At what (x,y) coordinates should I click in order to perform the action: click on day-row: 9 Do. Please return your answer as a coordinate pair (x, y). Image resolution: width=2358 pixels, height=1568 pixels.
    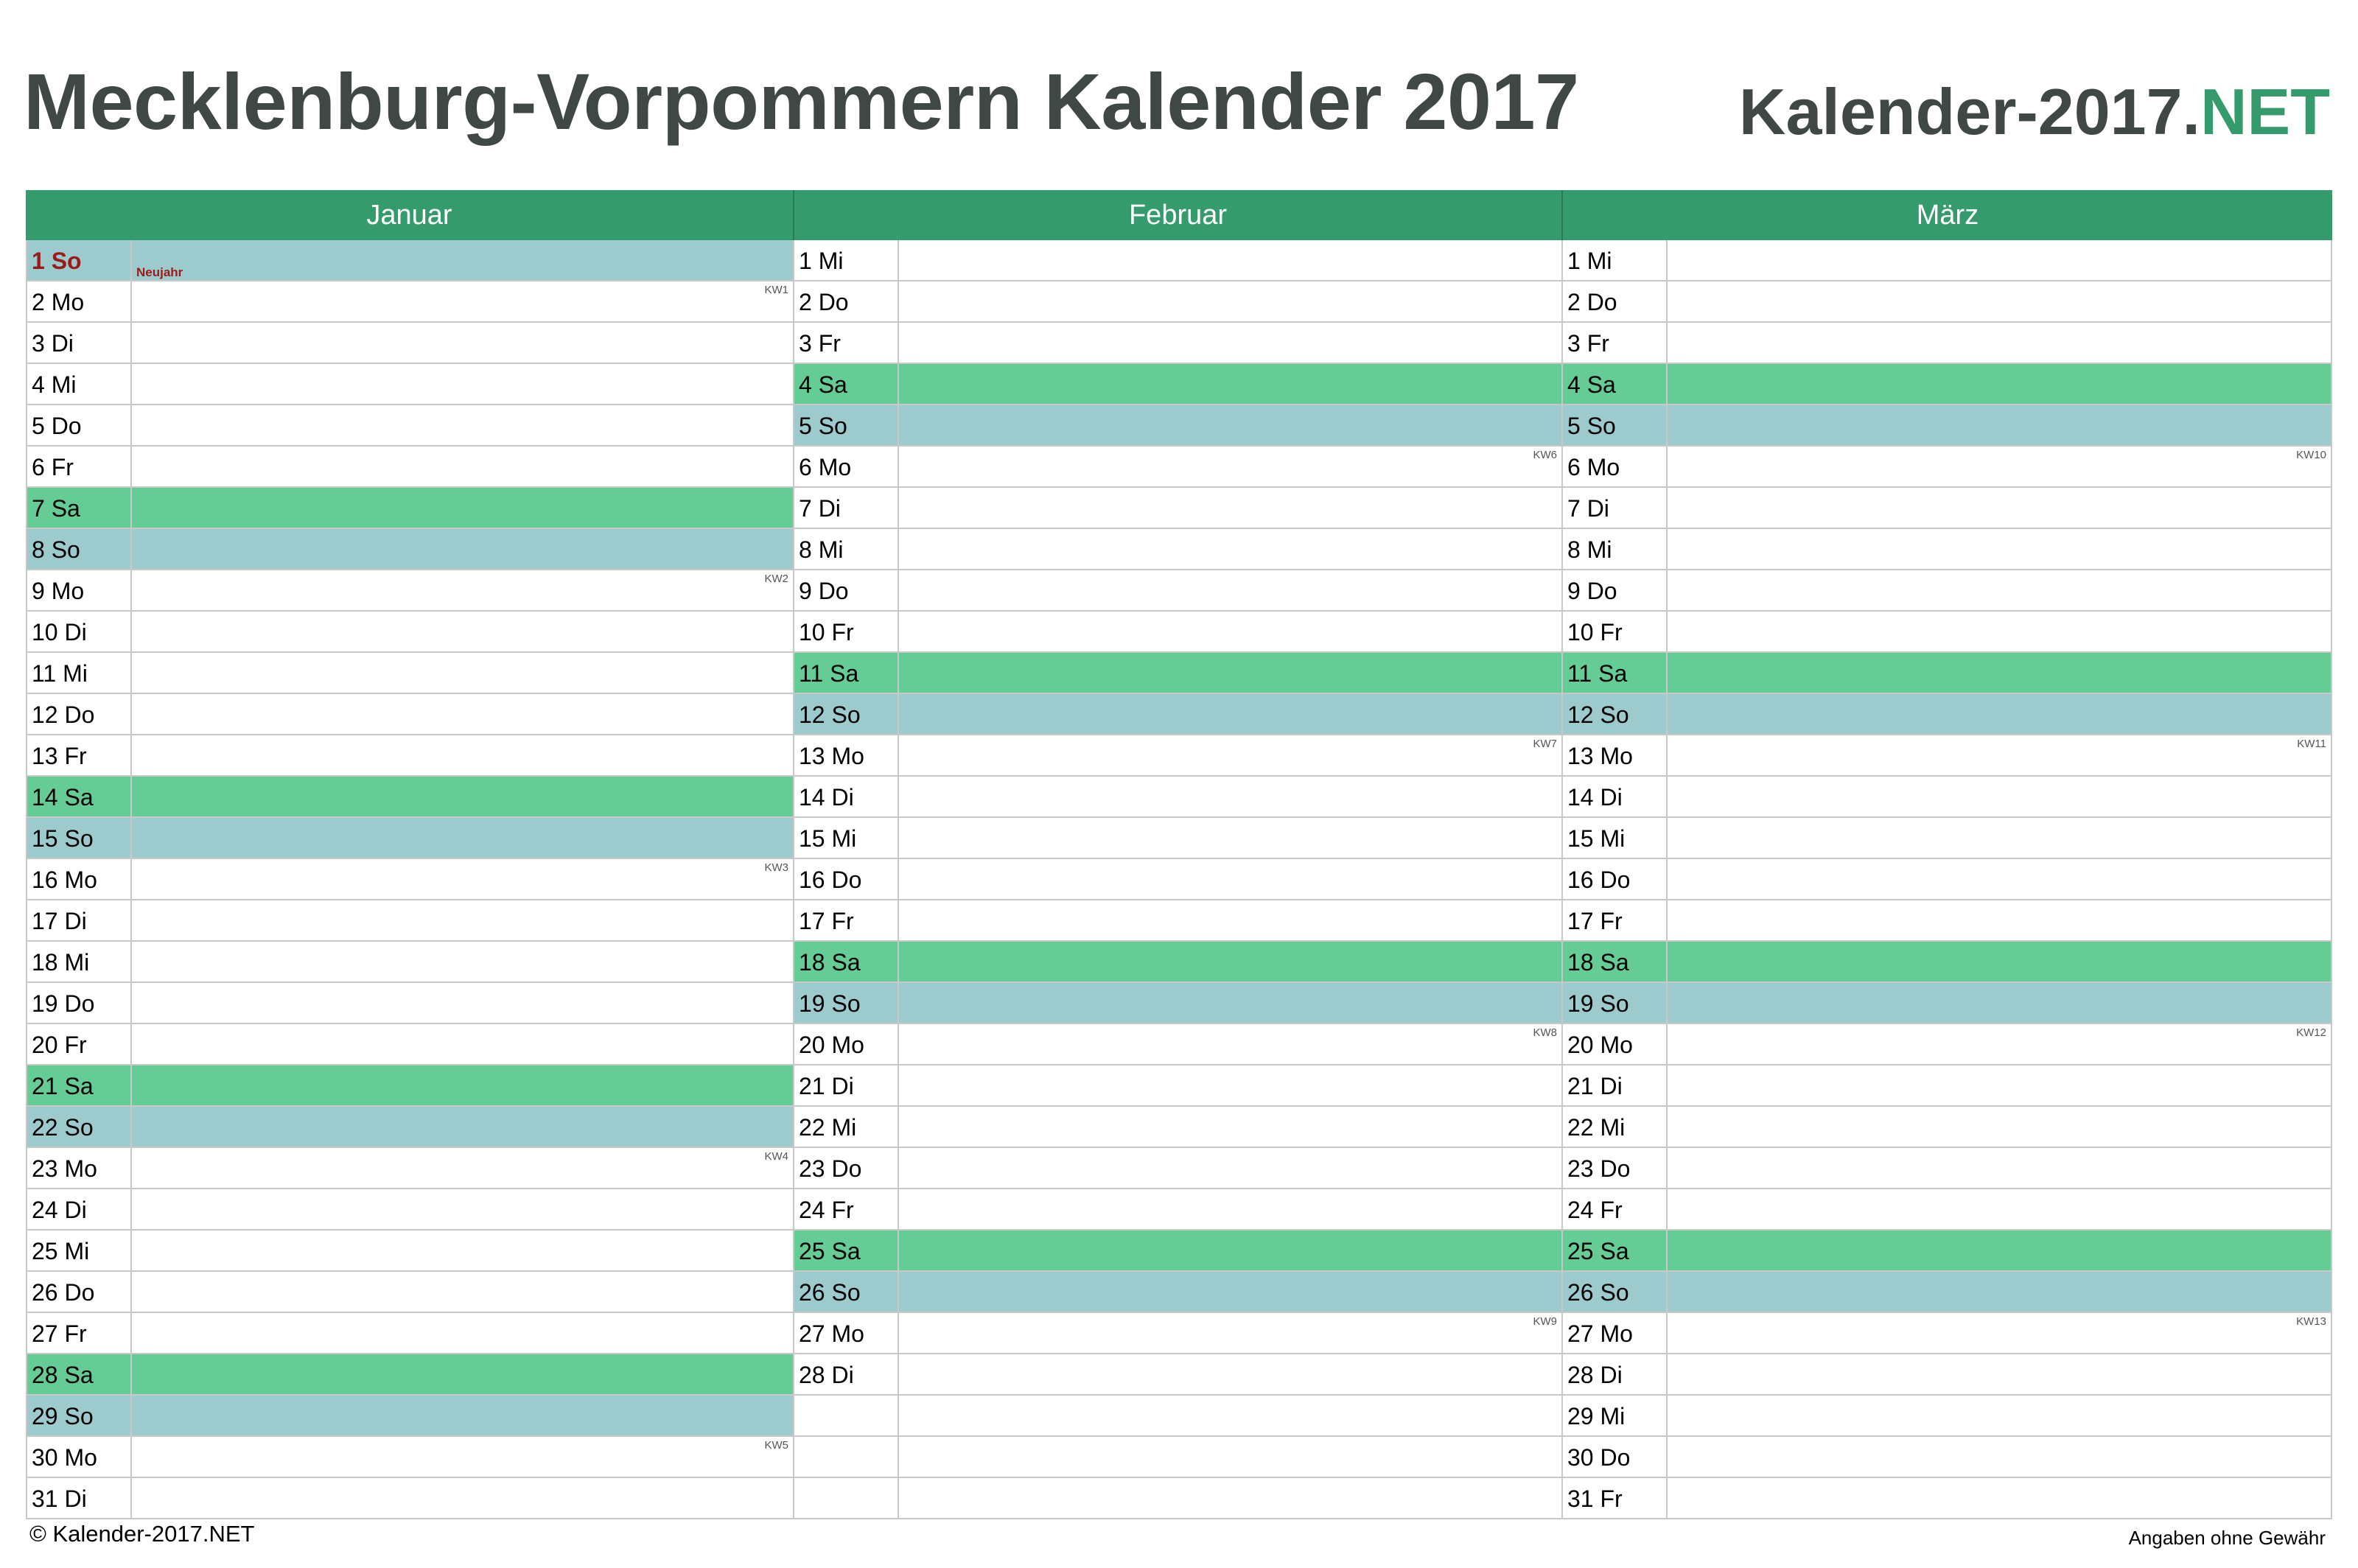
    Looking at the image, I should click on (1177, 591).